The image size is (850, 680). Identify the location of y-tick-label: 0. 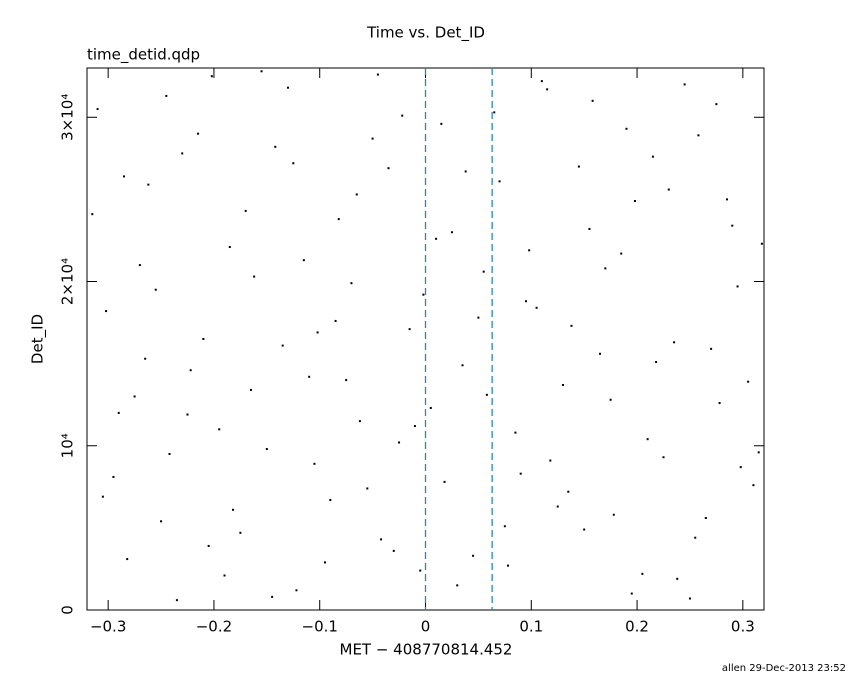
(68, 610).